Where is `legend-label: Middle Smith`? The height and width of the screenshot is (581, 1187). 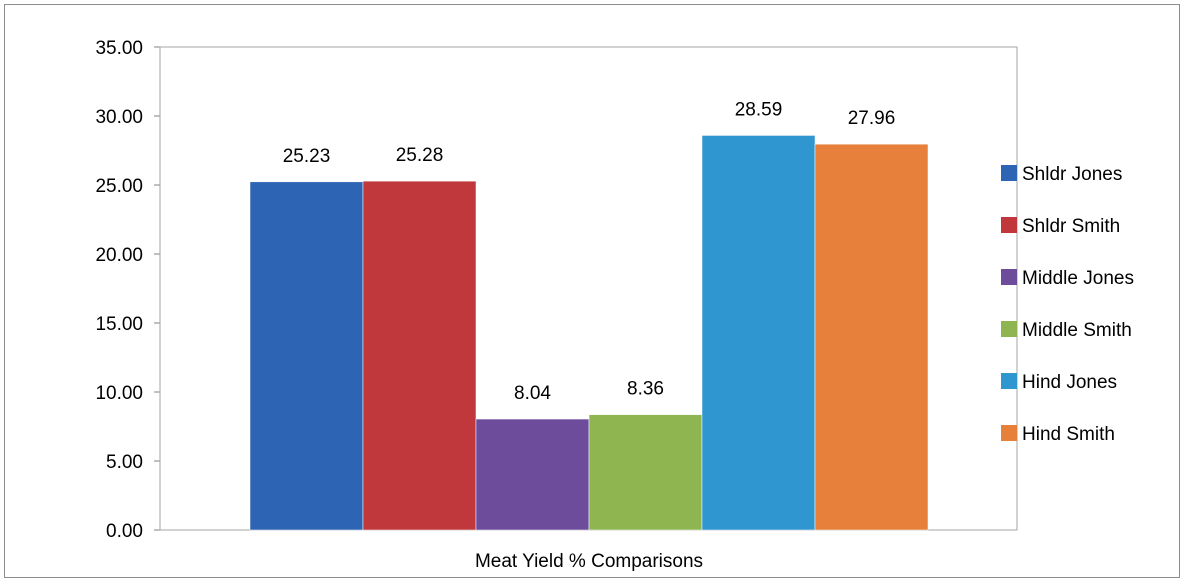
legend-label: Middle Smith is located at coordinates (1077, 330).